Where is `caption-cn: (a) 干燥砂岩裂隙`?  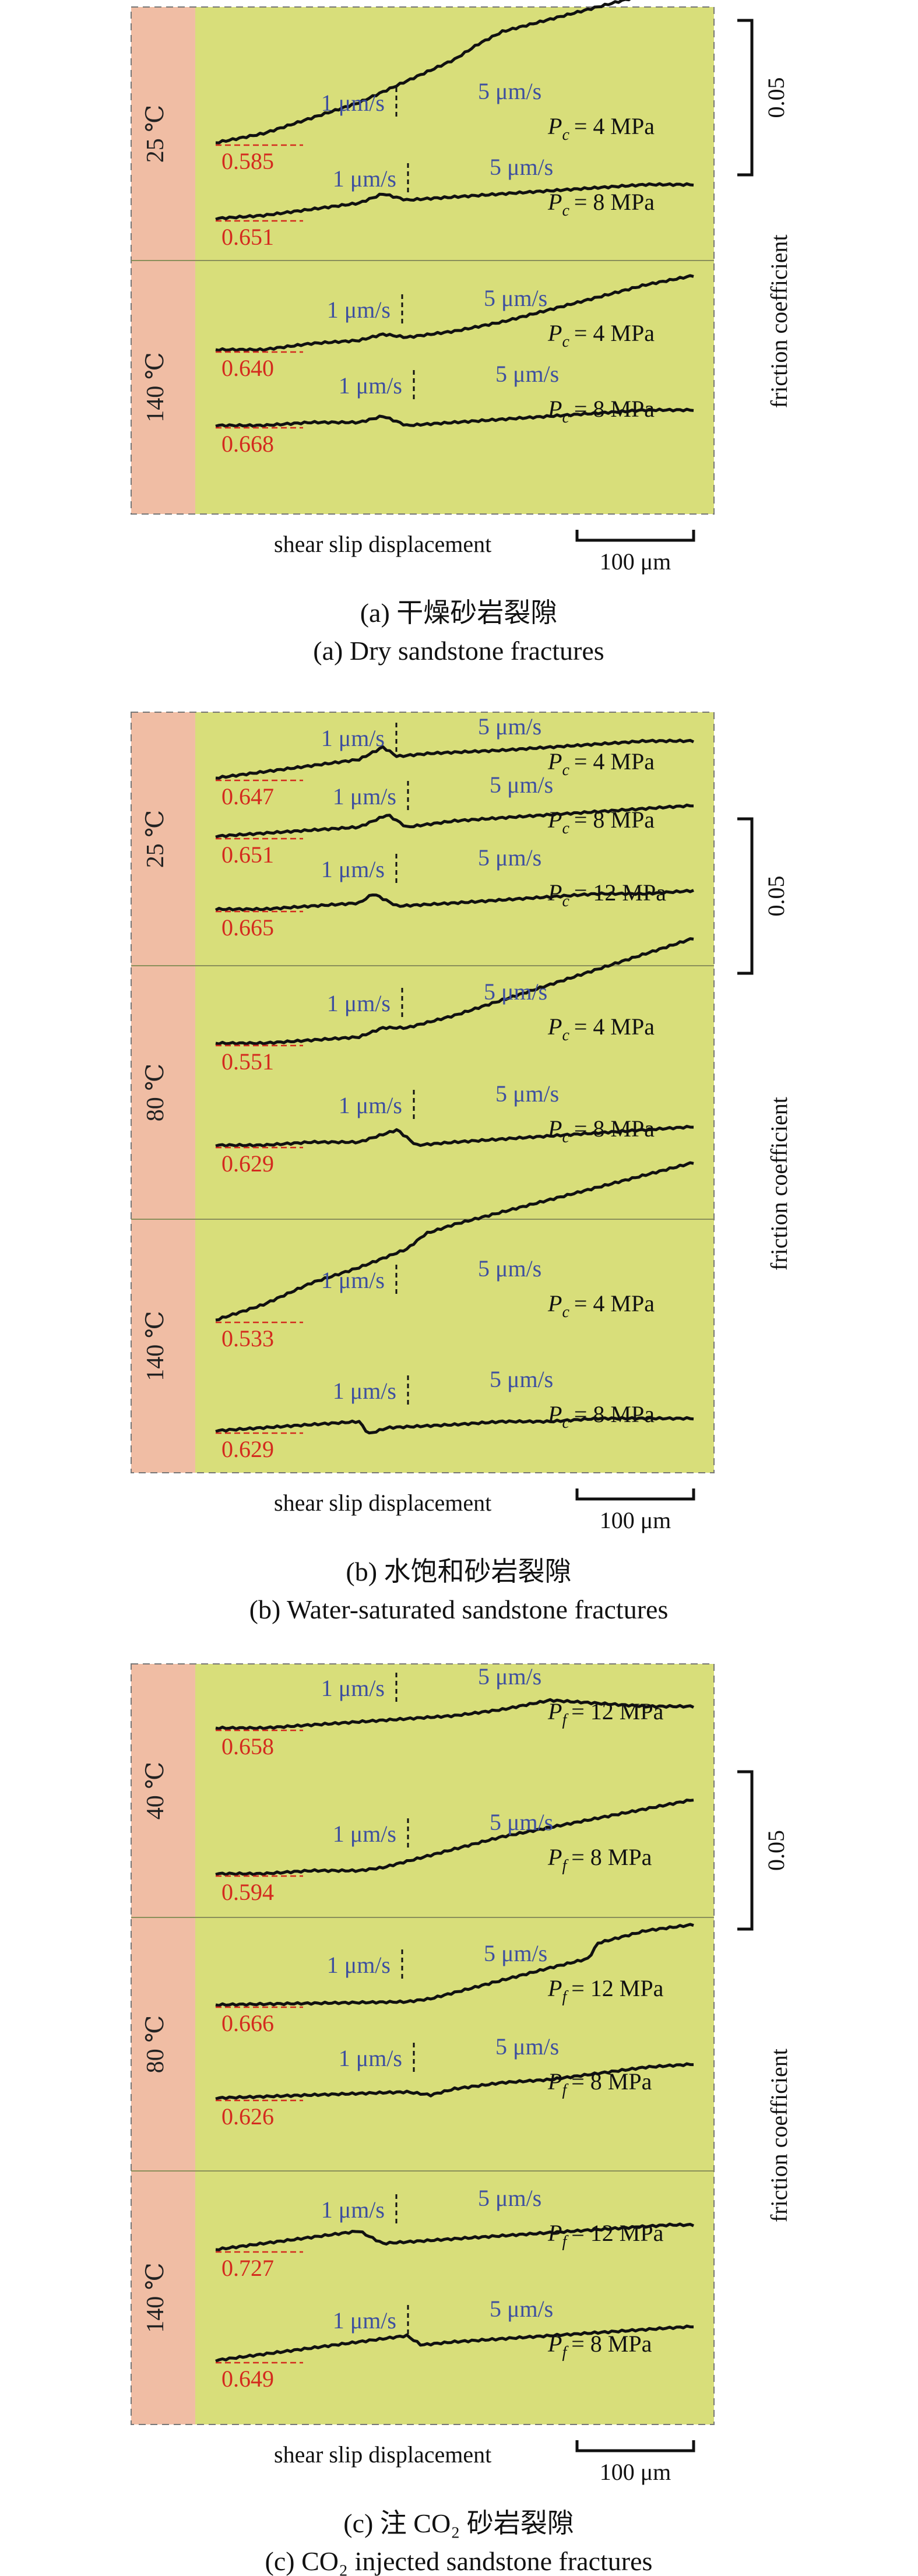 caption-cn: (a) 干燥砂岩裂隙 is located at coordinates (459, 613).